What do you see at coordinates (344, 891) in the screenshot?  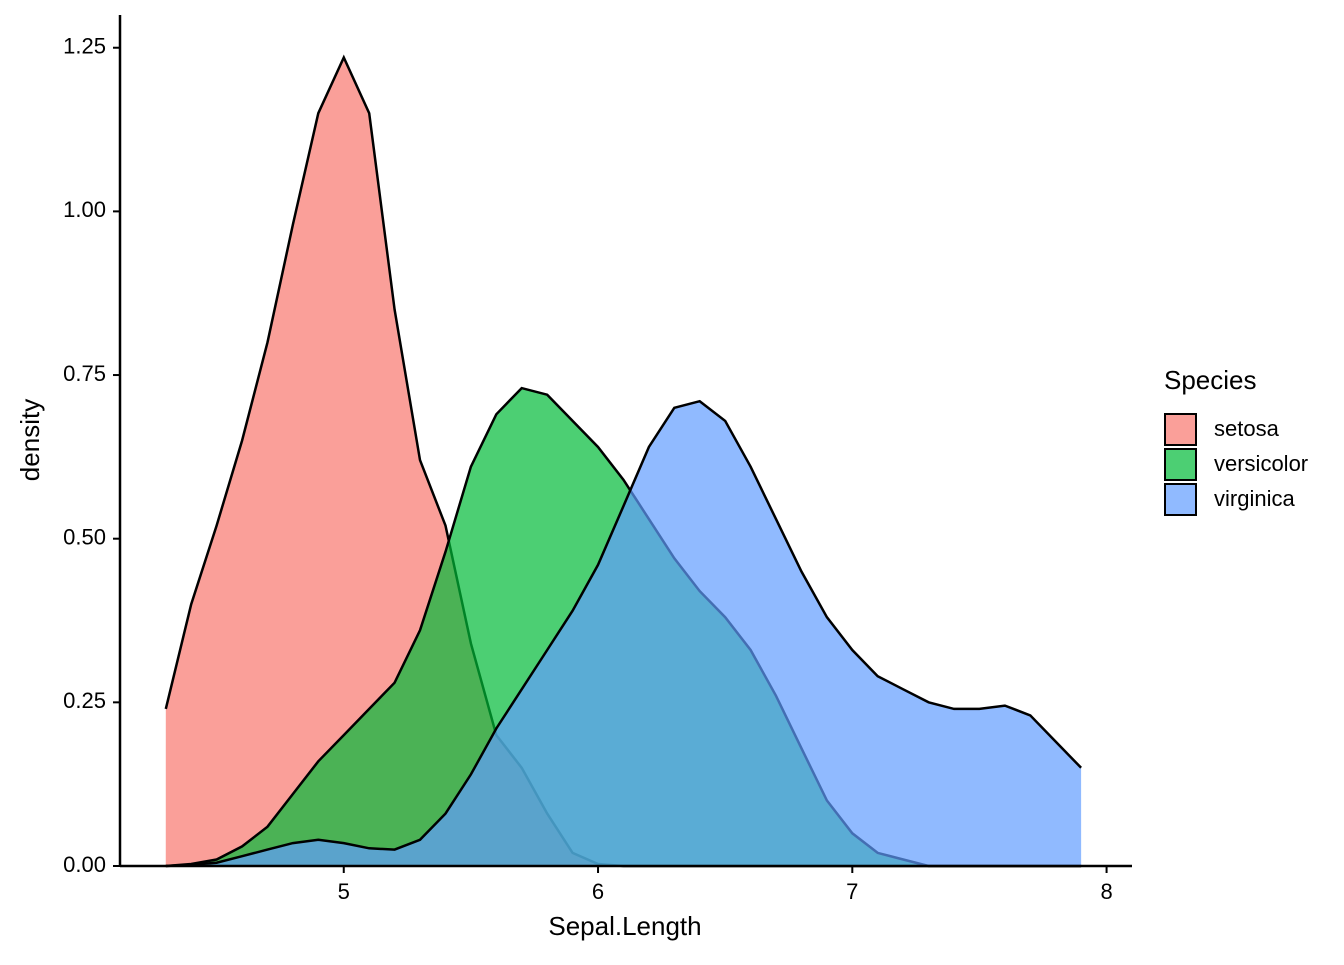 I see `x-tick-label: 5` at bounding box center [344, 891].